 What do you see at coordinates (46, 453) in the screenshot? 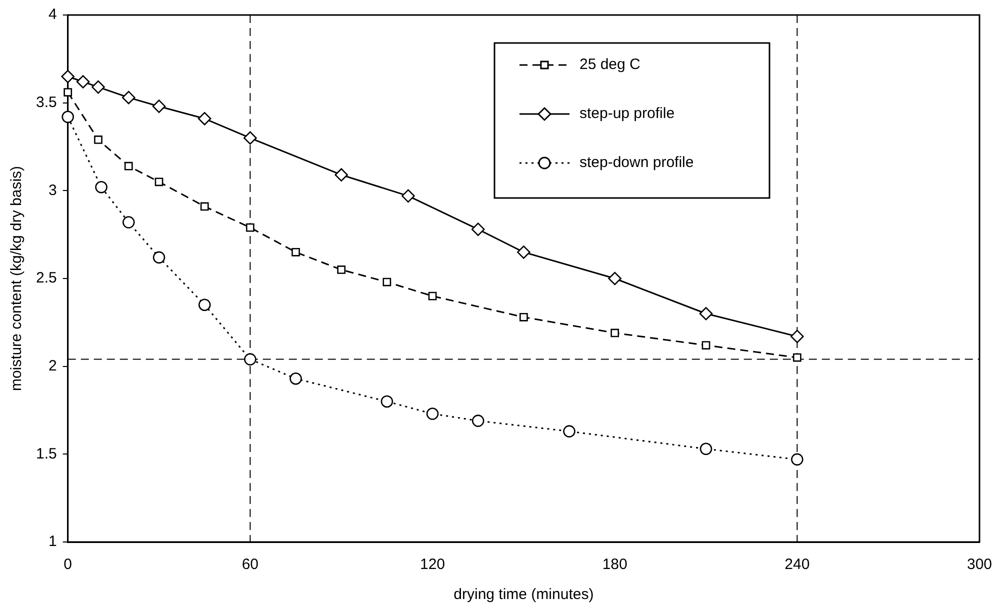
I see `y-tick-label: 1.5` at bounding box center [46, 453].